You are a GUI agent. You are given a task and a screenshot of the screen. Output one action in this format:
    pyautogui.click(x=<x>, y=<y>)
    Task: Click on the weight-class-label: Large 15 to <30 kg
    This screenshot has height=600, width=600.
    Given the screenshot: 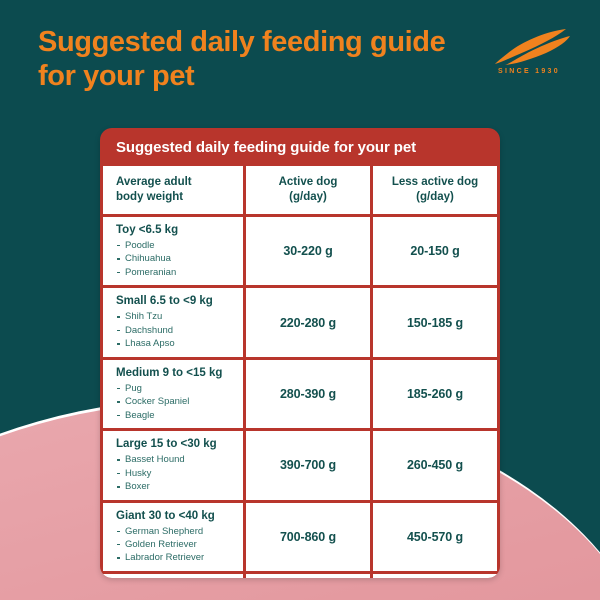 What is the action you would take?
    pyautogui.click(x=166, y=444)
    